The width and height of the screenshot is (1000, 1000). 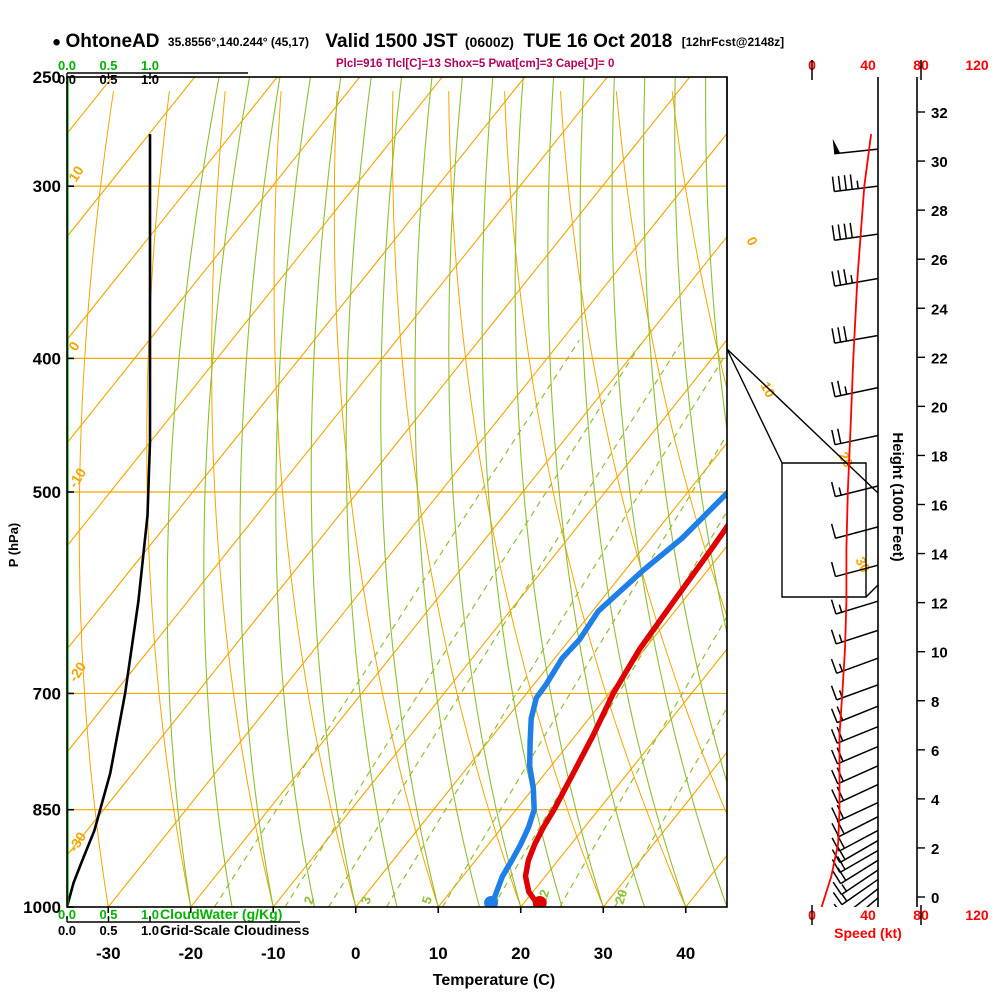 I want to click on wind-barb-pennant, so click(x=836, y=146).